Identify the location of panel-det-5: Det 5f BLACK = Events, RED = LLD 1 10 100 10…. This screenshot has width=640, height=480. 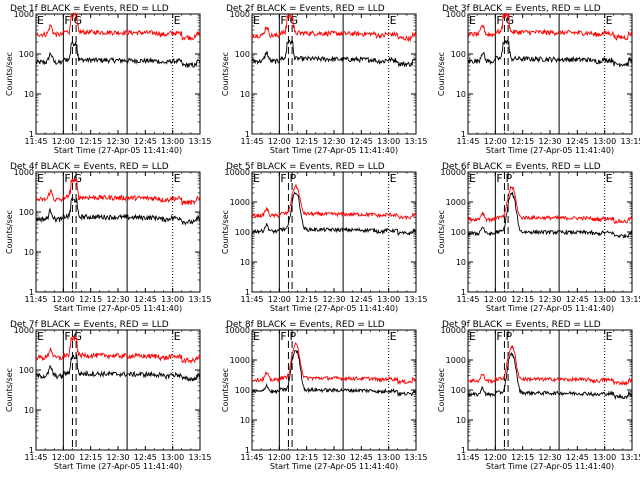
(324, 237).